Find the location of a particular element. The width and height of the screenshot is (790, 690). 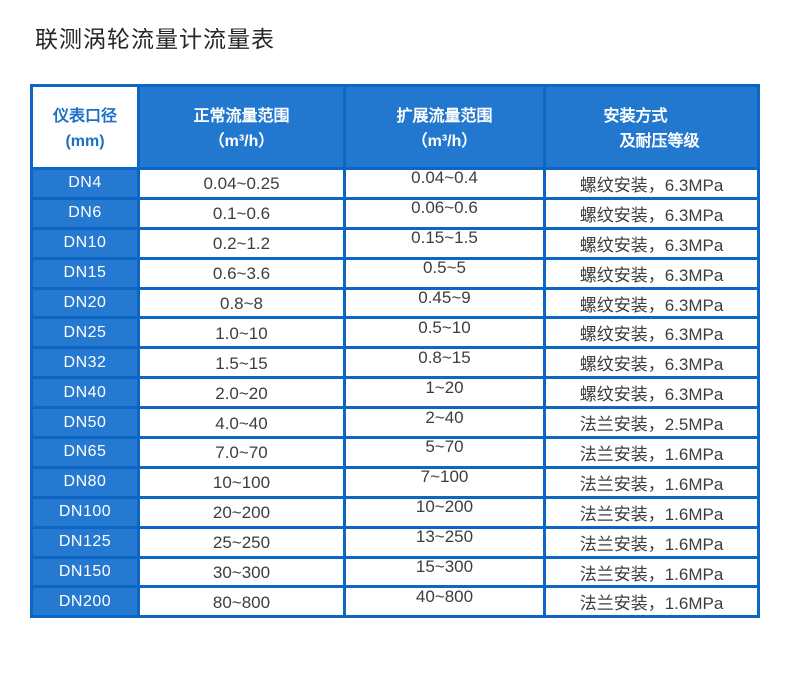

table-row: DN10 0.2~1.2 0.15~1.5 螺纹安装，6.3MPa is located at coordinates (395, 243).